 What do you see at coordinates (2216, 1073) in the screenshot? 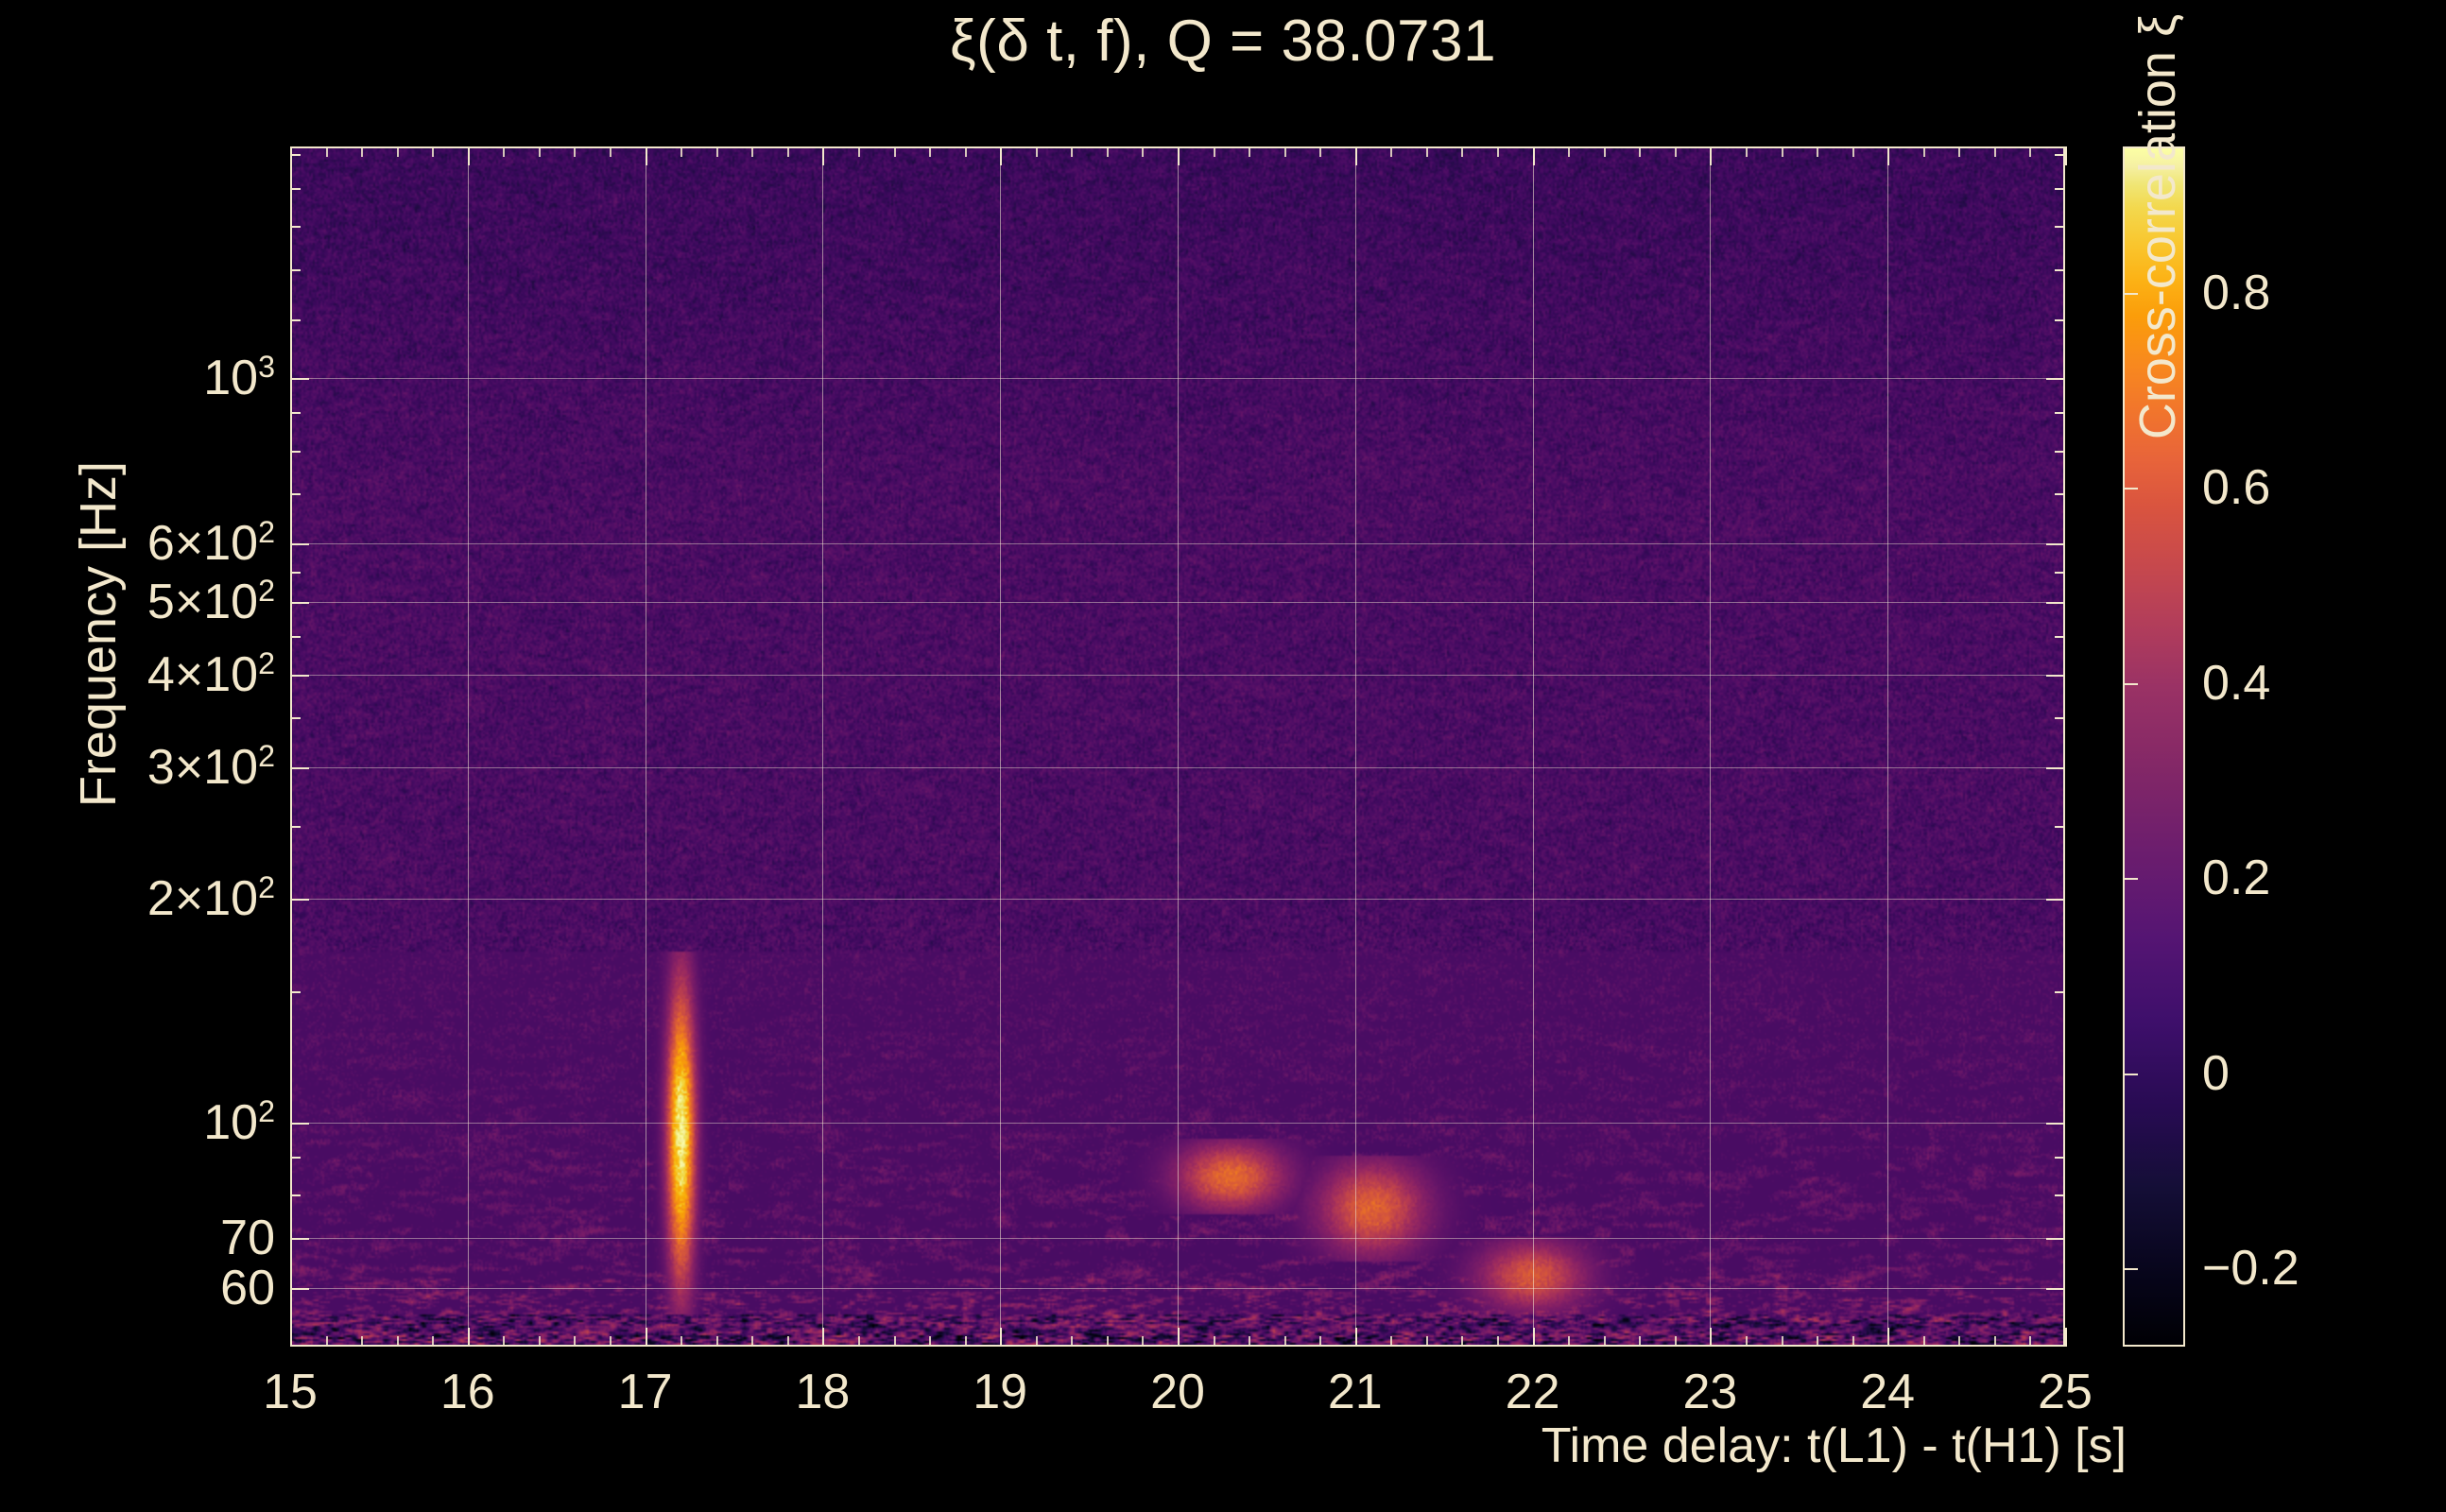
I see `colorbar-tick-label: 0` at bounding box center [2216, 1073].